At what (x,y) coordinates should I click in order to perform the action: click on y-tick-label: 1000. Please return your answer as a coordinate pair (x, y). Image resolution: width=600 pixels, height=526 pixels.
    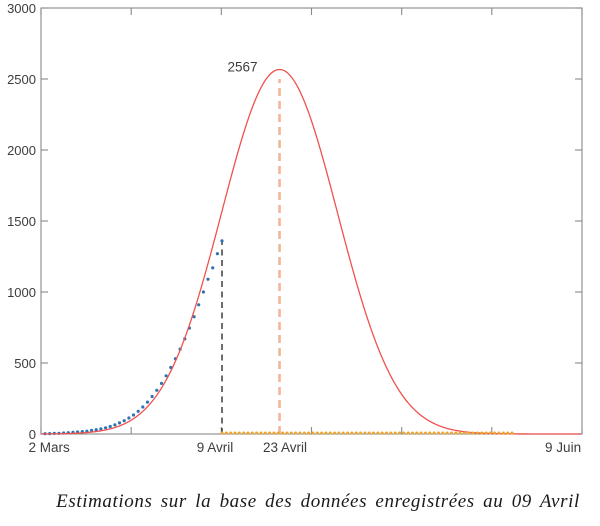
    Looking at the image, I should click on (21, 292).